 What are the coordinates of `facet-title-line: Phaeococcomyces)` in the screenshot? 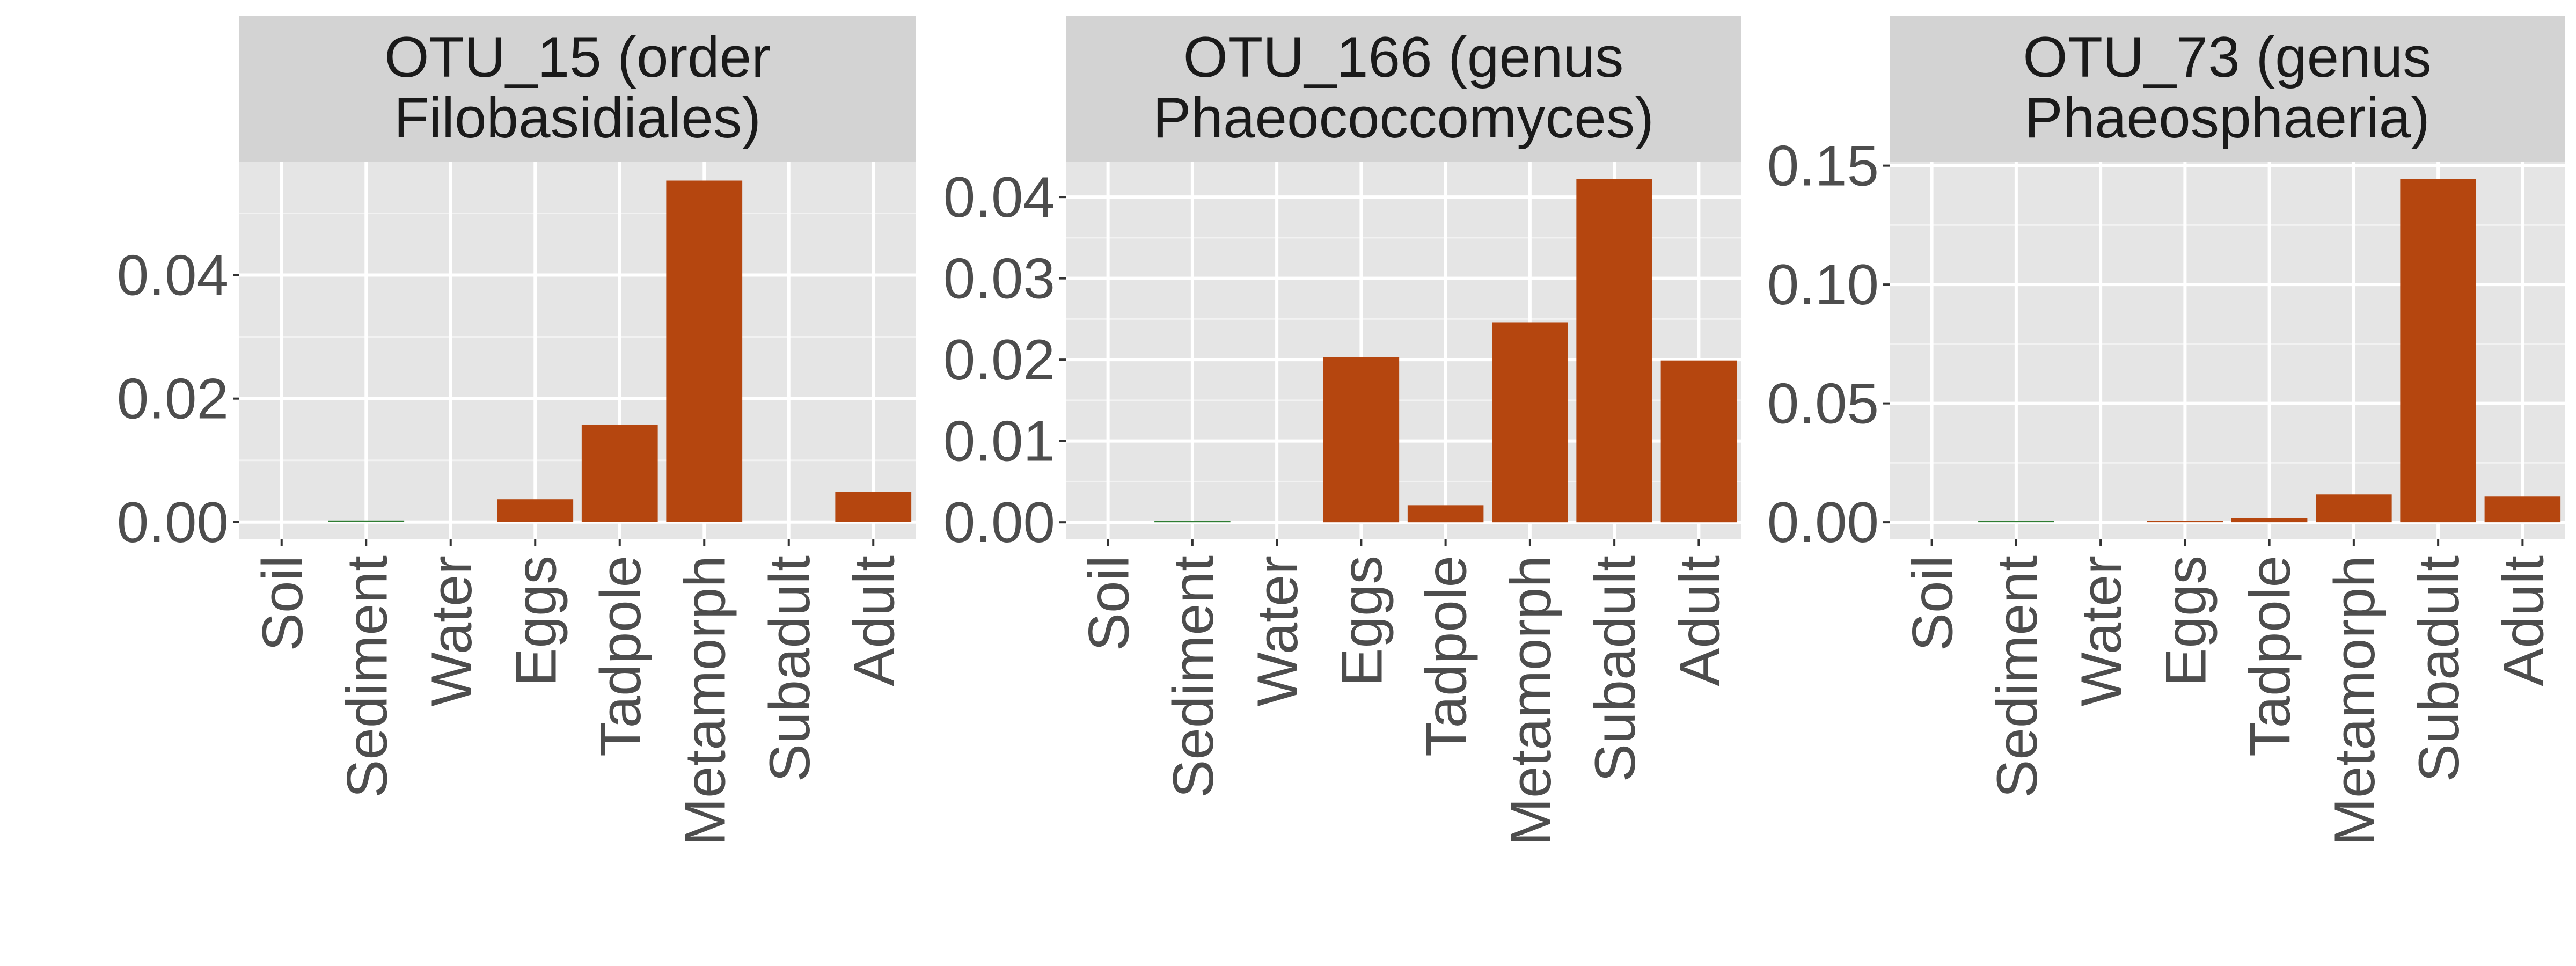 It's located at (1403, 117).